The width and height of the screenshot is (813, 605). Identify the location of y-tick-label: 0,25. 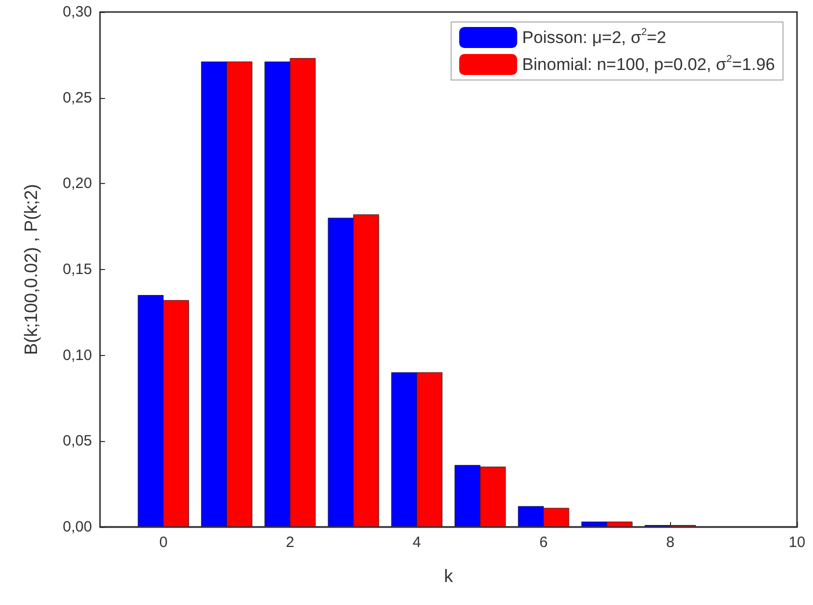
(77, 97).